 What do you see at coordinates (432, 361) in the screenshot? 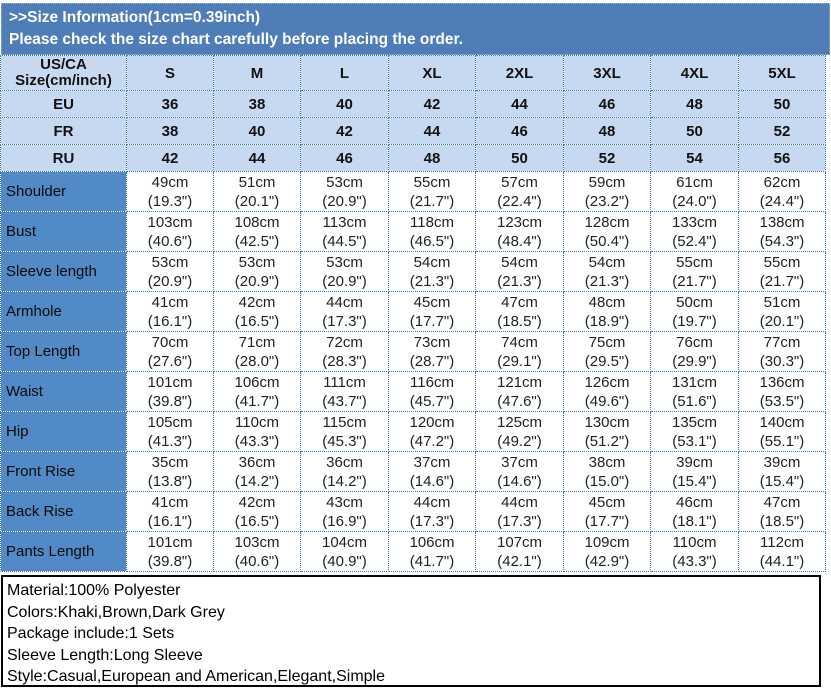
I see `measurement-inch-value: (28.7")` at bounding box center [432, 361].